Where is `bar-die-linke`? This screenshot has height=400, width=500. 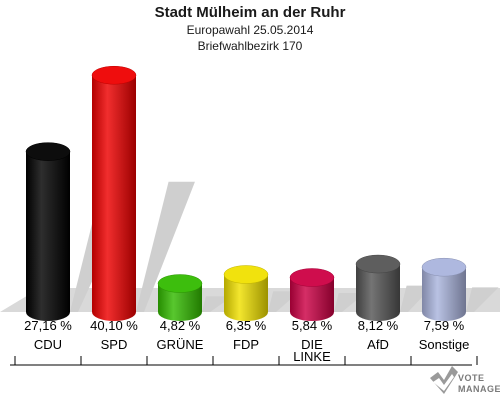
bar-die-linke is located at coordinates (312, 294).